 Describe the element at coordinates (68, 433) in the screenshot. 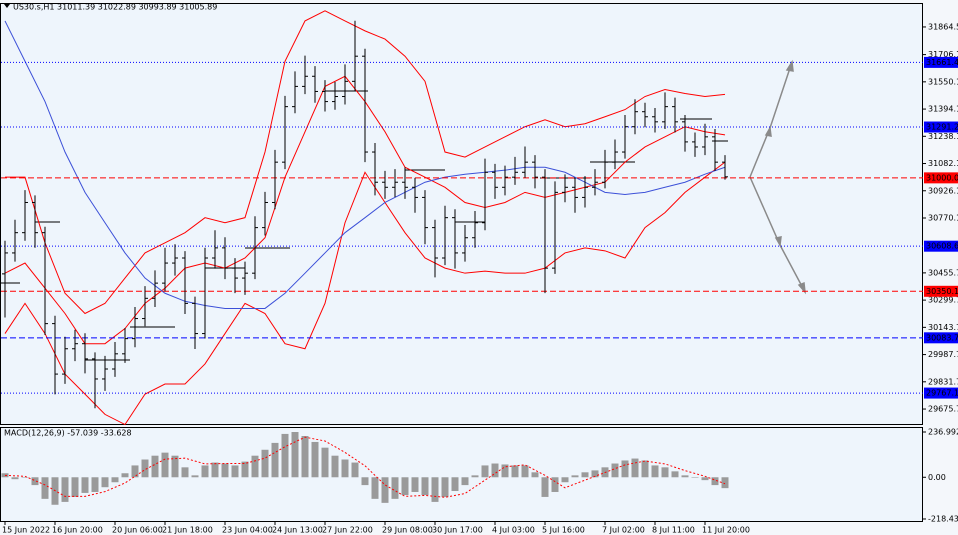

I see `macd-title: MACD(12,26,9) -57.039 -33.628` at that location.